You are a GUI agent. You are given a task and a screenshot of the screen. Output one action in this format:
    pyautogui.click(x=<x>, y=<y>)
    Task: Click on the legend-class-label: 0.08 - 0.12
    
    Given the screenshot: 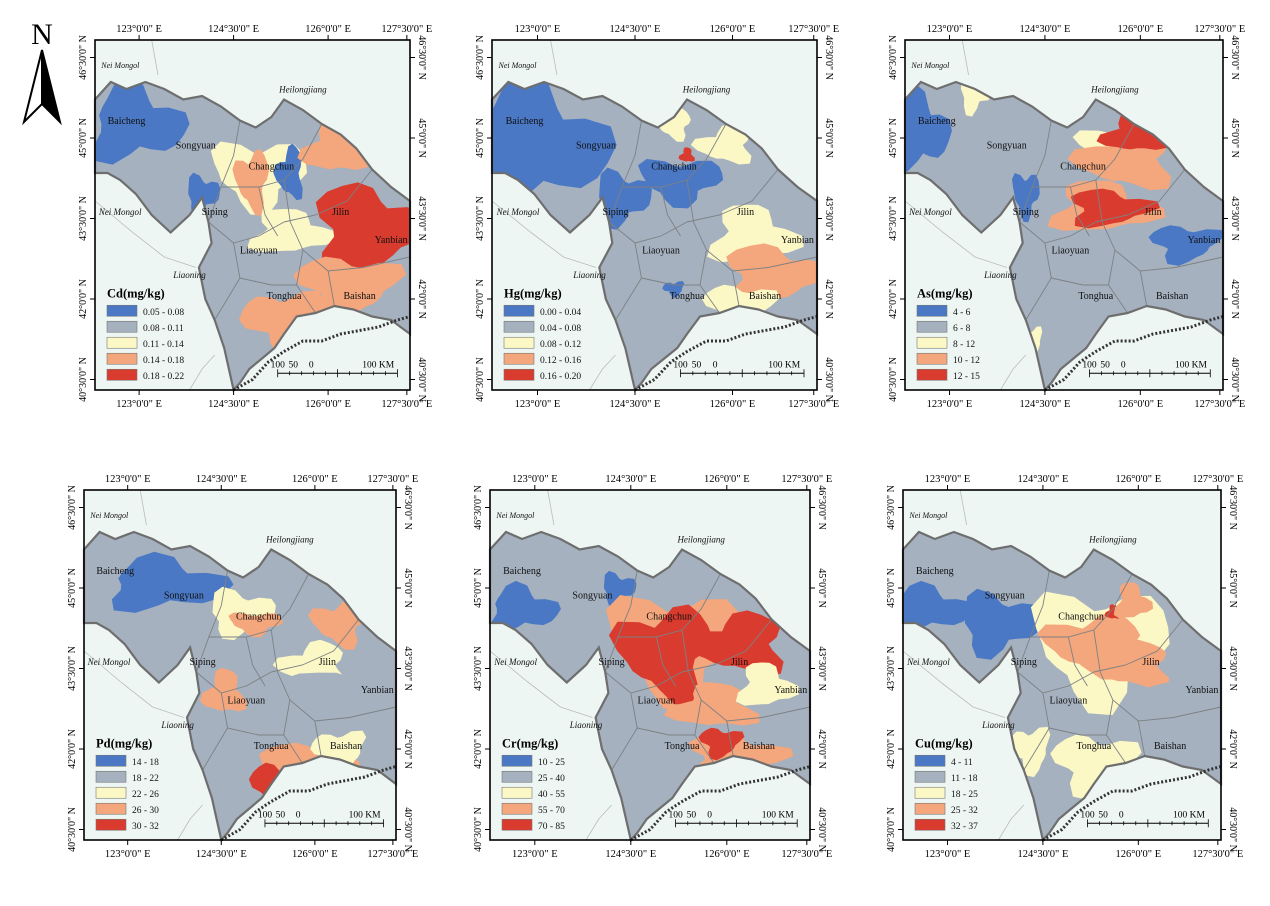 What is the action you would take?
    pyautogui.click(x=560, y=345)
    